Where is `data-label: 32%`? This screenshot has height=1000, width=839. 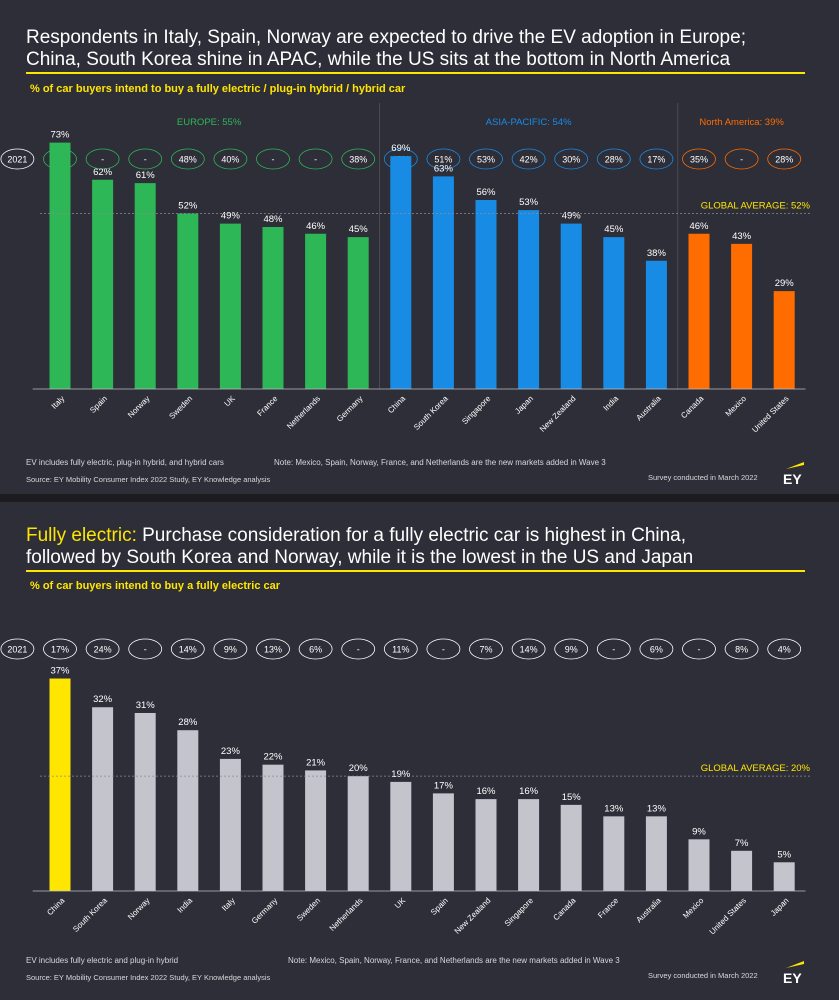
data-label: 32% is located at coordinates (103, 699).